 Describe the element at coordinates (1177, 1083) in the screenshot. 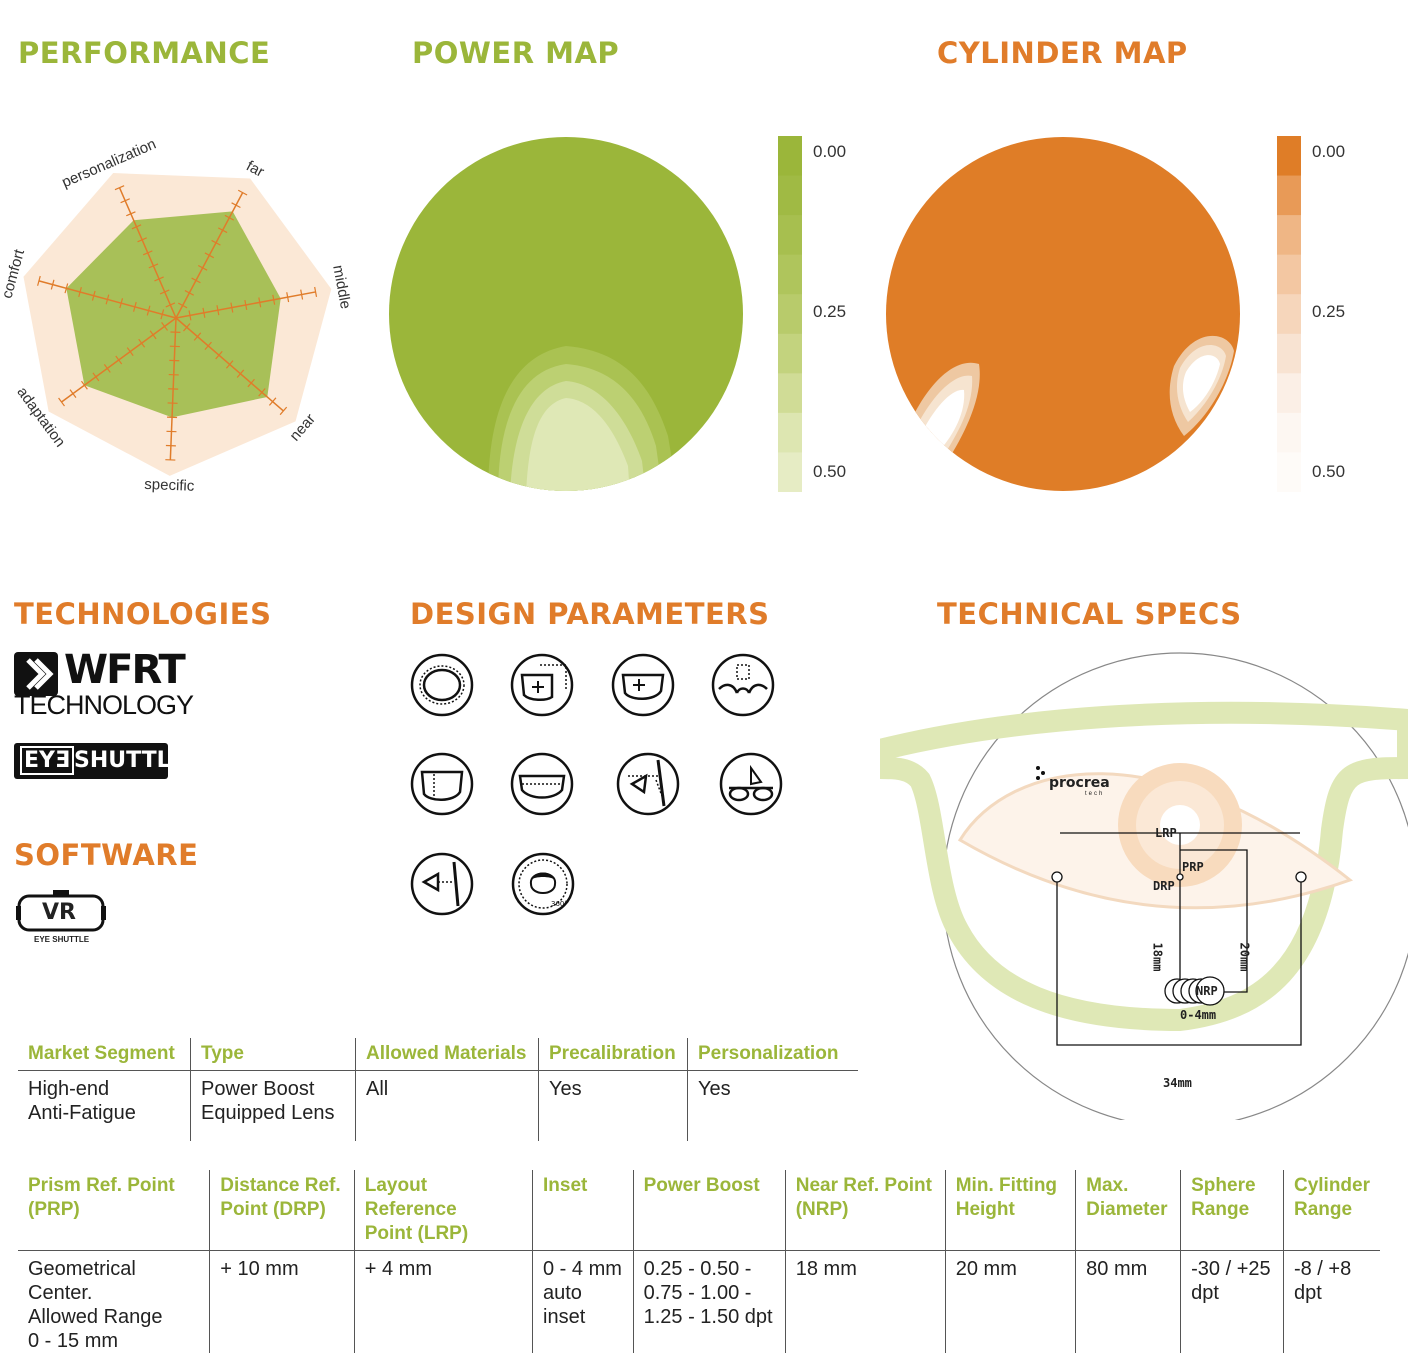

I see `dim-34mm: 34mm` at that location.